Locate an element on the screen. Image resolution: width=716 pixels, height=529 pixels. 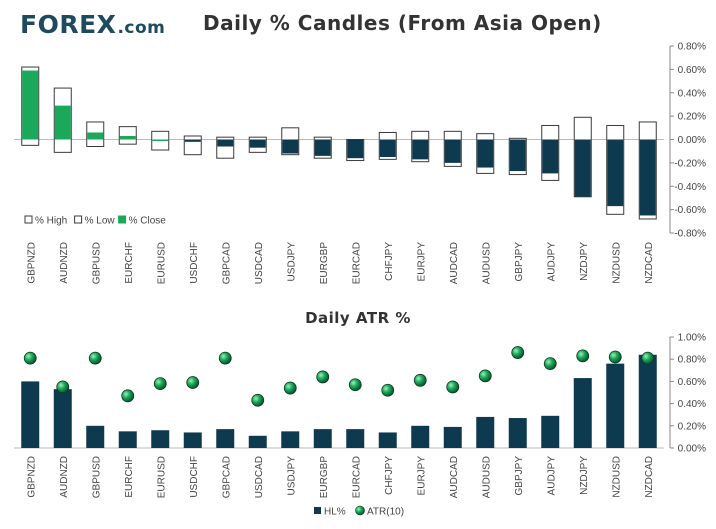
candle-category-label: AUDUSD is located at coordinates (486, 263).